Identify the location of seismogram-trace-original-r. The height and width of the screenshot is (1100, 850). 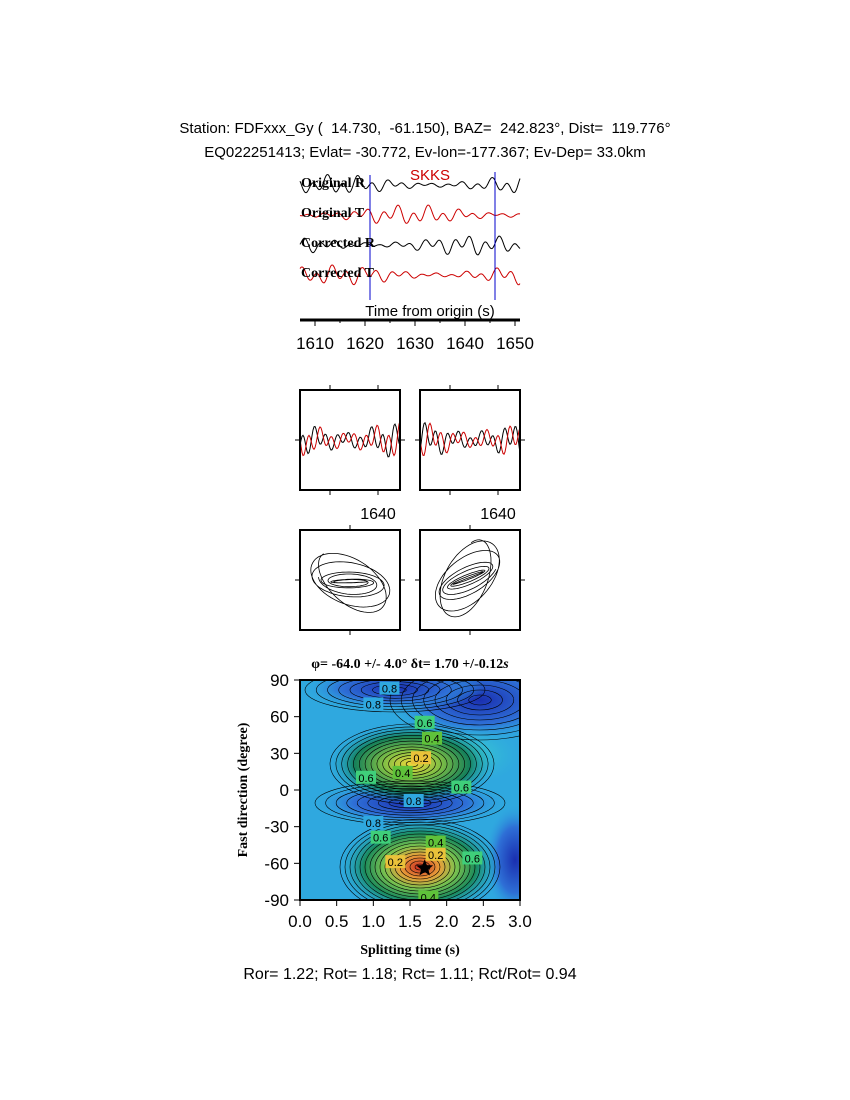
(410, 184).